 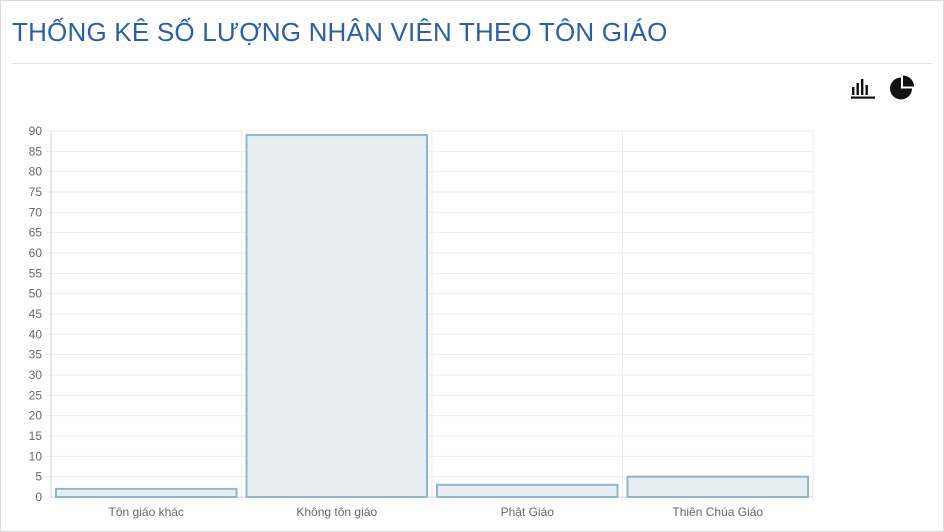 I want to click on x-category-label: Thiên Chúa Giáo, so click(x=717, y=512).